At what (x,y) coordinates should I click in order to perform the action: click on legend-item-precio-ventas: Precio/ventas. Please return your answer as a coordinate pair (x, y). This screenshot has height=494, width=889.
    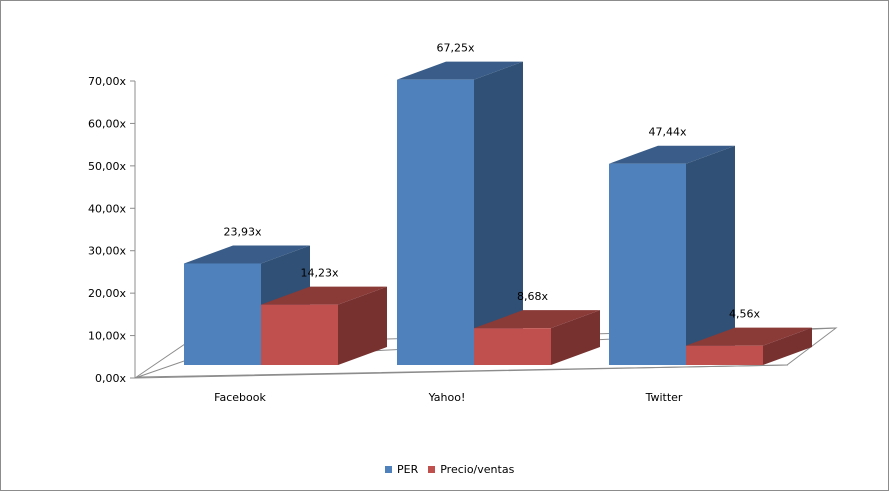
    Looking at the image, I should click on (471, 469).